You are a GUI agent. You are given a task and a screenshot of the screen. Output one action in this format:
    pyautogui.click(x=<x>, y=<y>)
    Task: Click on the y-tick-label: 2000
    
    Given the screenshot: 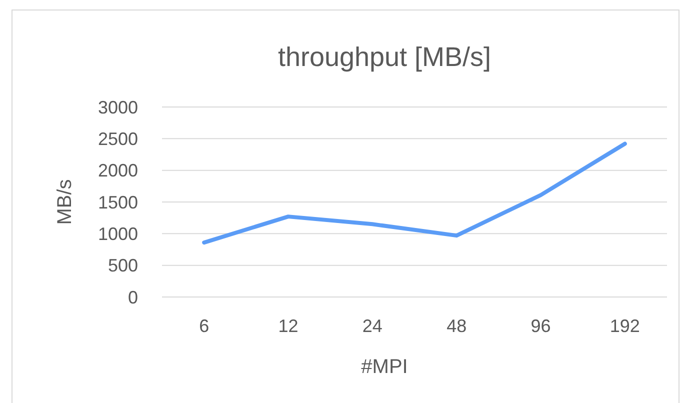 What is the action you would take?
    pyautogui.click(x=118, y=170)
    